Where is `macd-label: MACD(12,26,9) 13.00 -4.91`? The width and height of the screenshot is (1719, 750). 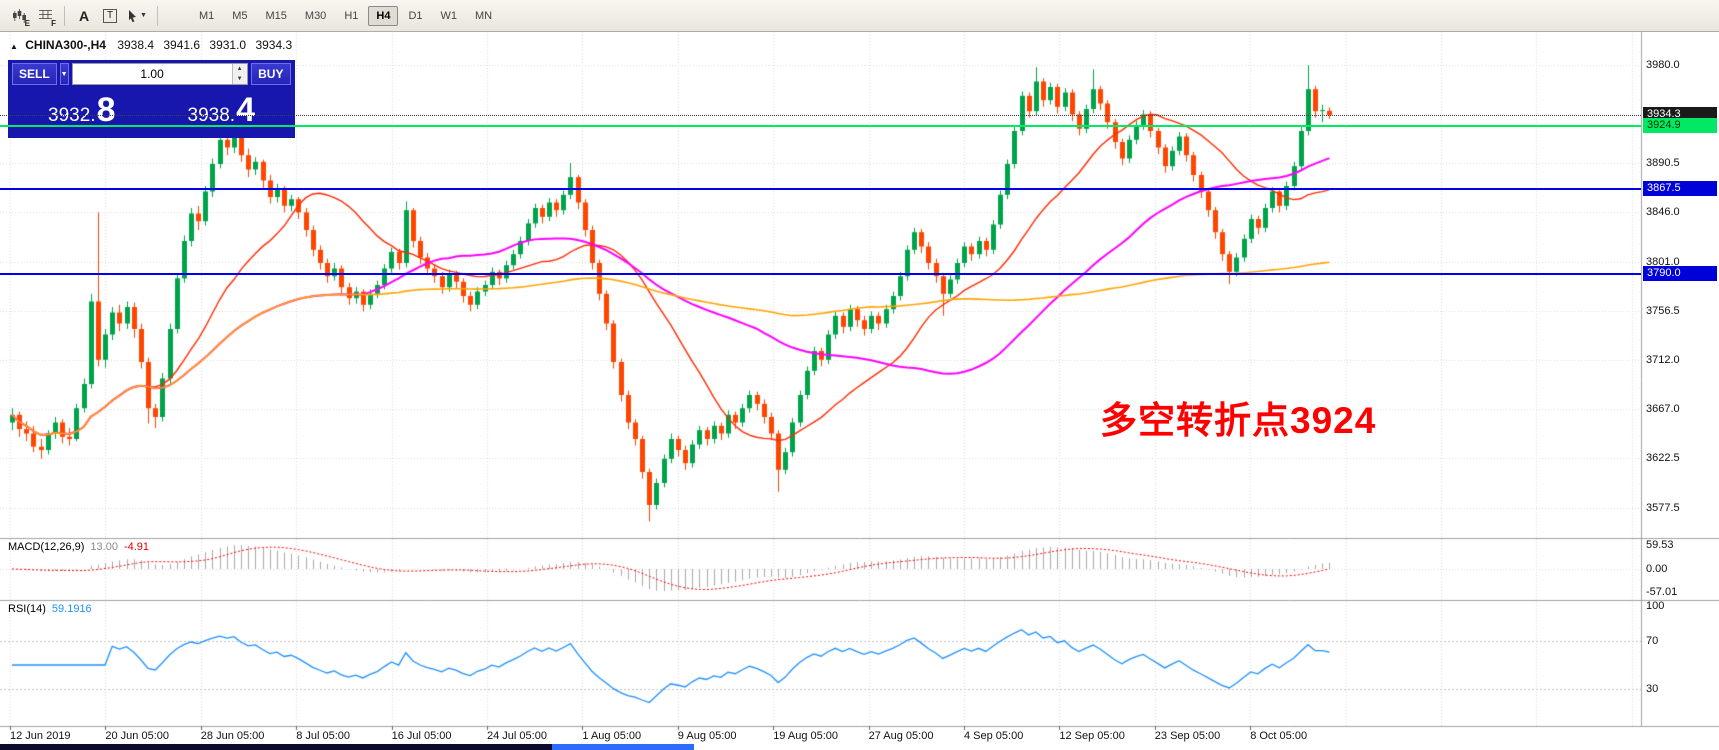
macd-label: MACD(12,26,9) 13.00 -4.91 is located at coordinates (79, 547).